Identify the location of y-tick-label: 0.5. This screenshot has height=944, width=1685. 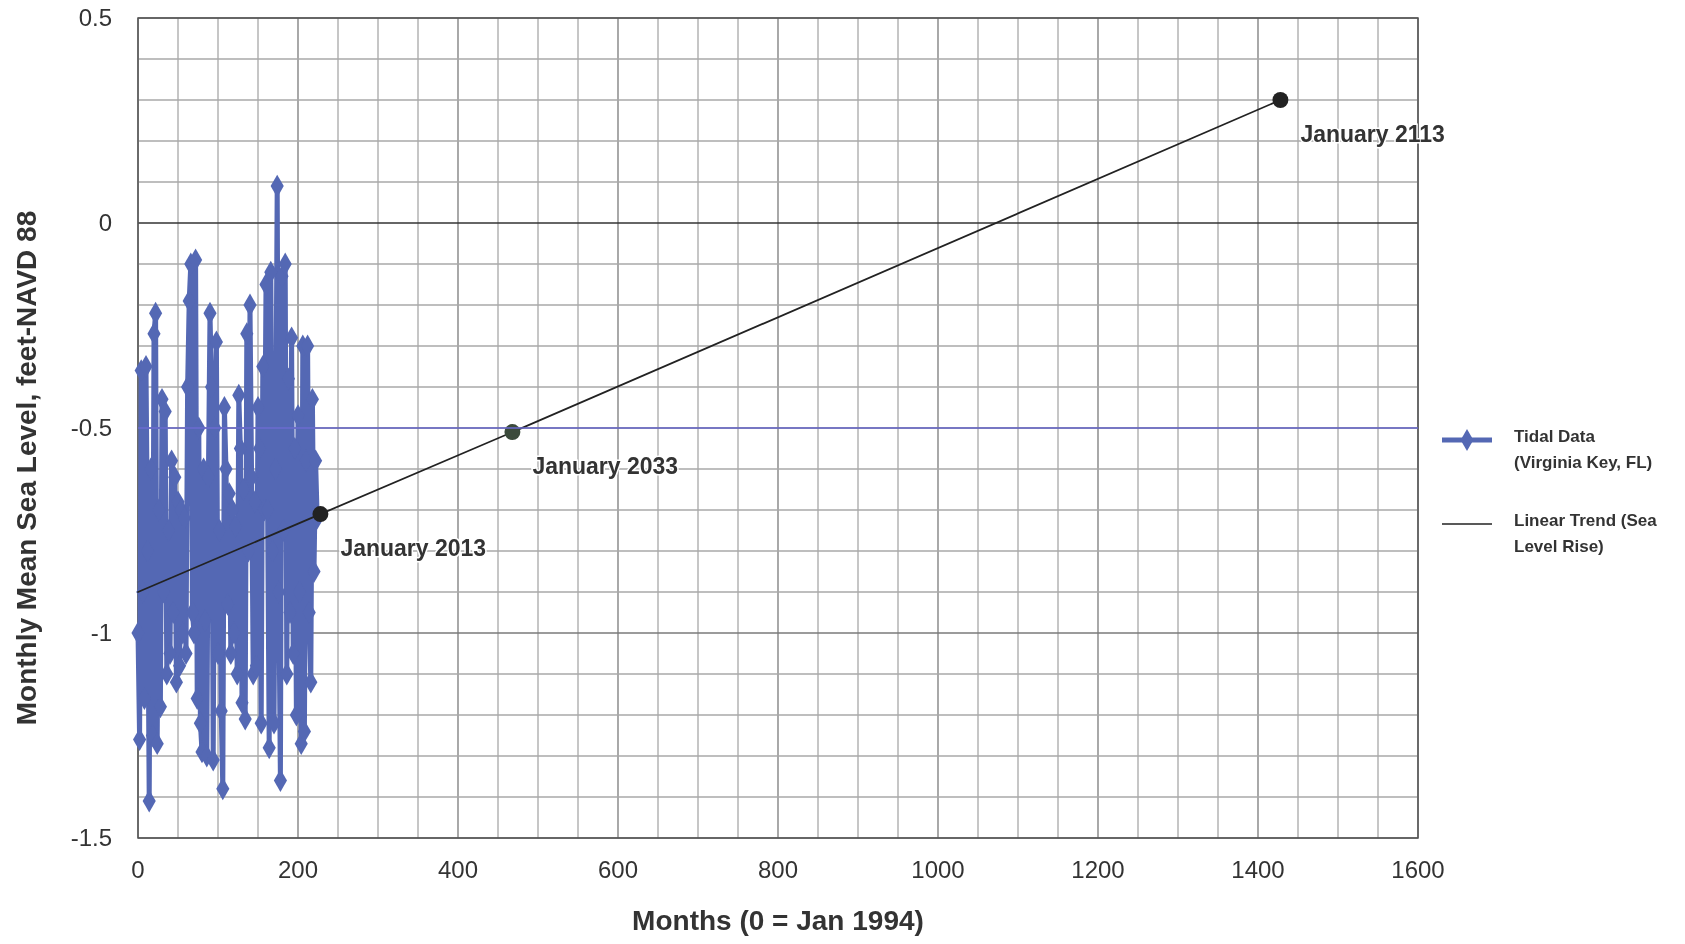
(95, 17).